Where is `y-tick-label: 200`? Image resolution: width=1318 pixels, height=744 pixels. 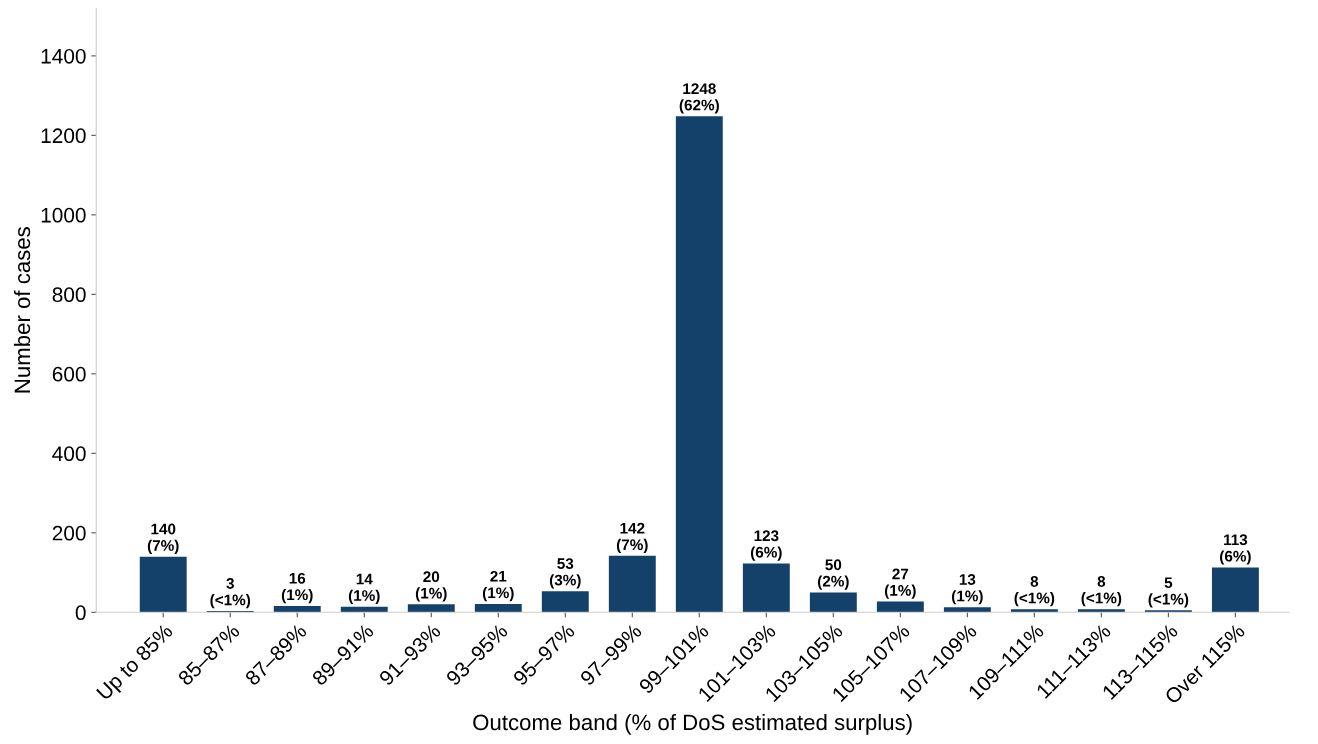 y-tick-label: 200 is located at coordinates (69, 533).